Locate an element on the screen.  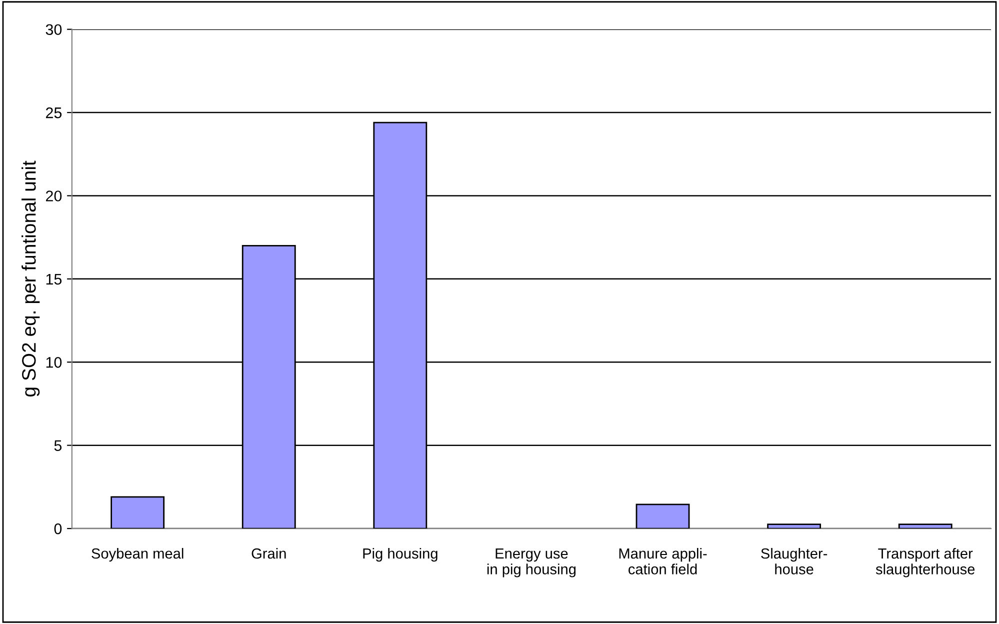
x-tick-label: Grain is located at coordinates (269, 553).